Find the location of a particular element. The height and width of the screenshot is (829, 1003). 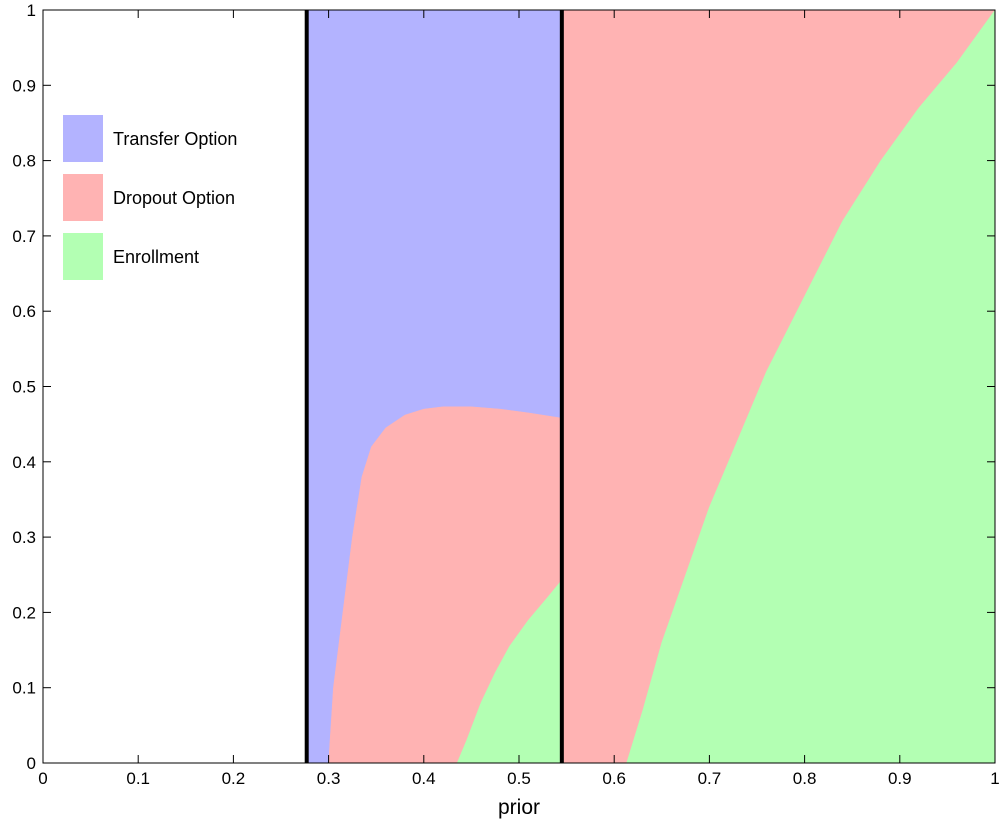

legend-swatch-dropout-option is located at coordinates (83, 197).